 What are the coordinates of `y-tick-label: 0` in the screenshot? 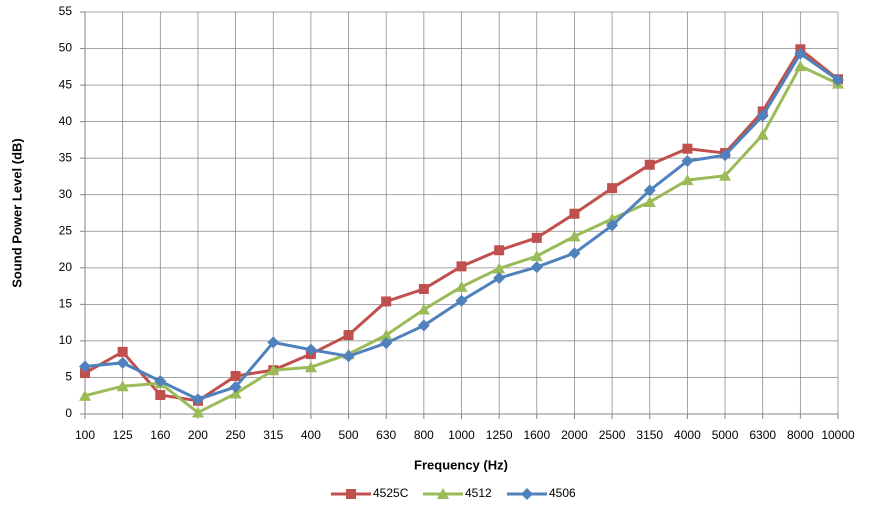 It's located at (68, 413).